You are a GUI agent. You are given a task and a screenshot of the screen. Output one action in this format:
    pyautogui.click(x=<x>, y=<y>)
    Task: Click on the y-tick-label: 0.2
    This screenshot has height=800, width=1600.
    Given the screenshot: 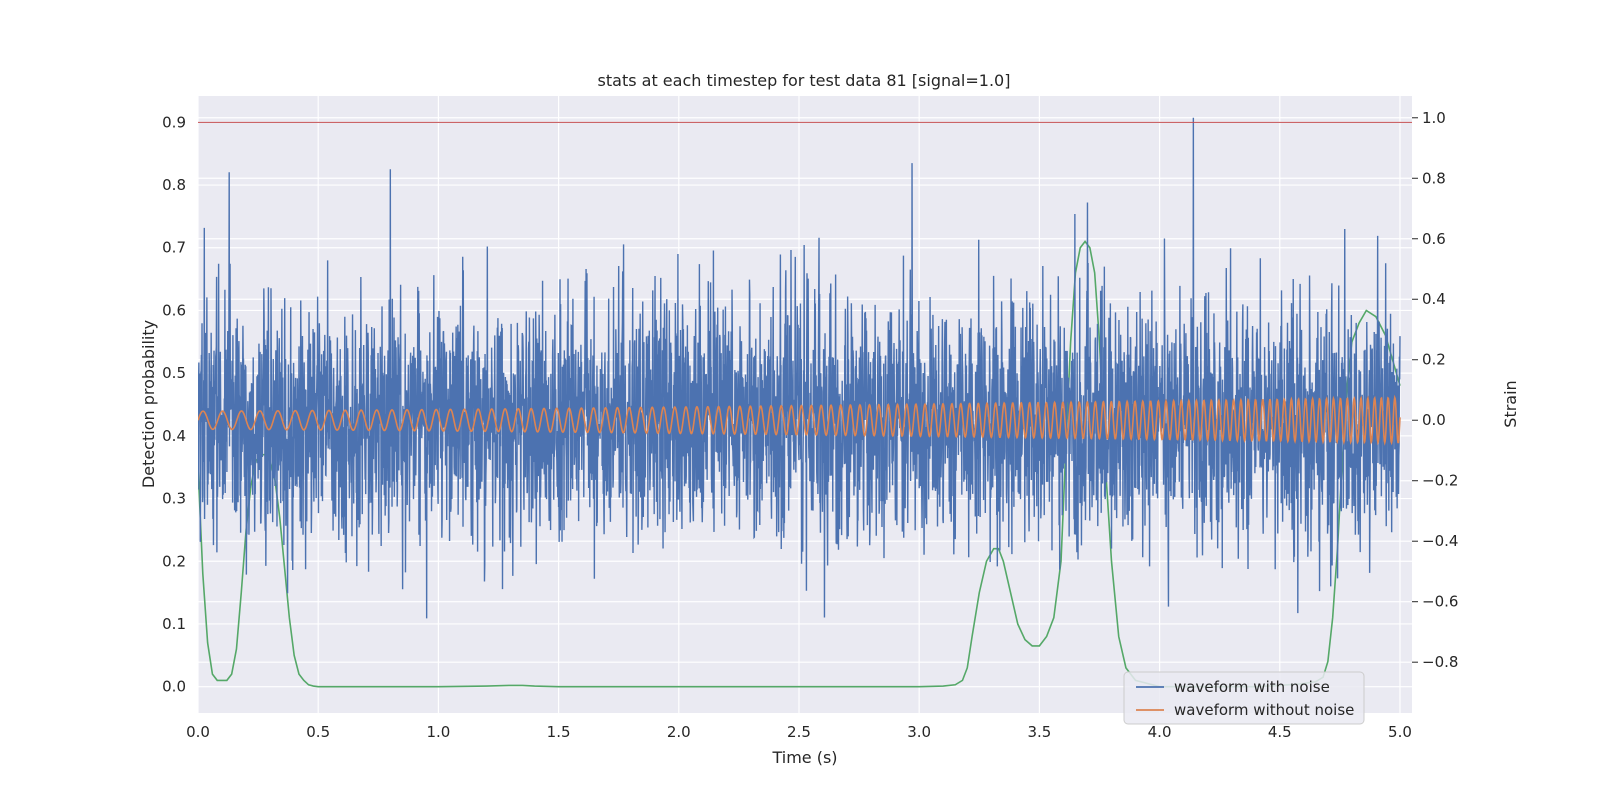 What is the action you would take?
    pyautogui.click(x=174, y=561)
    